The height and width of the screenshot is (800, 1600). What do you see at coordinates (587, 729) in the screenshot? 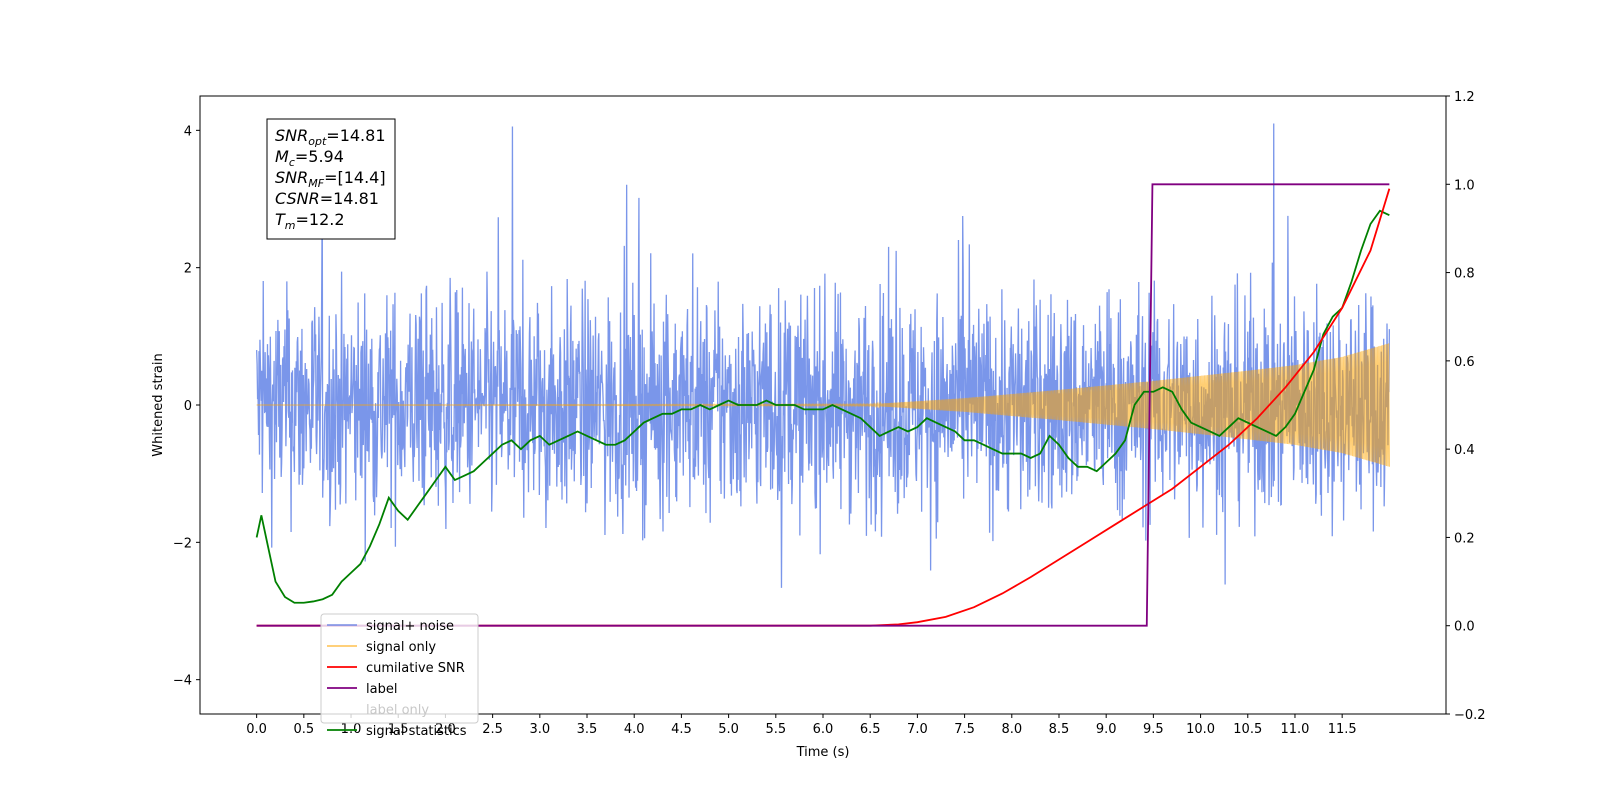
I see `x-tick-label: 3.5` at bounding box center [587, 729].